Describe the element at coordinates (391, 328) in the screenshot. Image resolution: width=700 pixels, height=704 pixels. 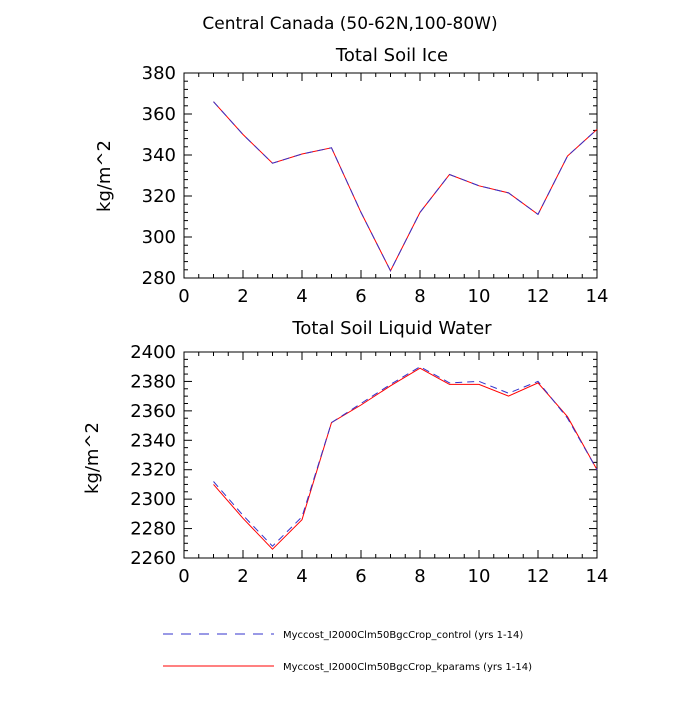
I see `panel-title: Total Soil Liquid Water` at that location.